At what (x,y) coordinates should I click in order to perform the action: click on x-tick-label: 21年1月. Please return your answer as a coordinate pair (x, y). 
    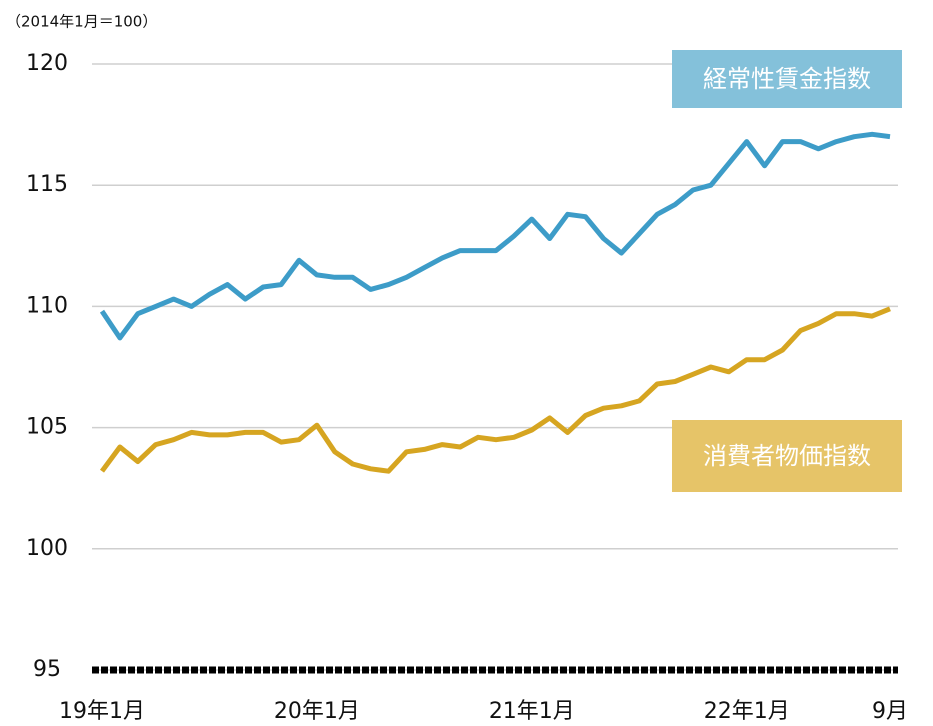
    Looking at the image, I should click on (532, 711).